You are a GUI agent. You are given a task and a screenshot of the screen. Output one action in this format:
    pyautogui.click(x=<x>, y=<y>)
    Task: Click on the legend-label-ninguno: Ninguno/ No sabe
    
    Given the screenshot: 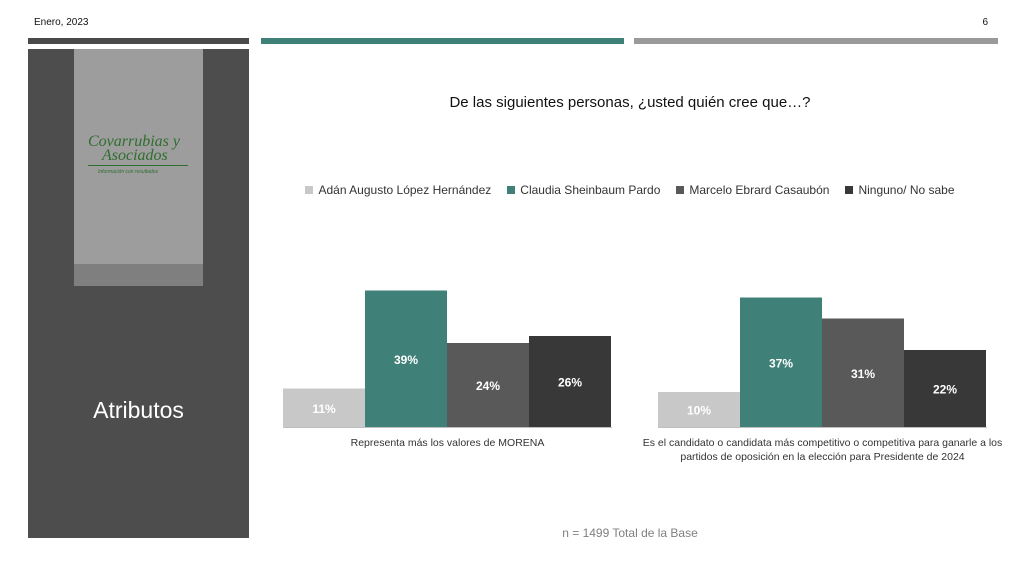 What is the action you would take?
    pyautogui.click(x=906, y=190)
    